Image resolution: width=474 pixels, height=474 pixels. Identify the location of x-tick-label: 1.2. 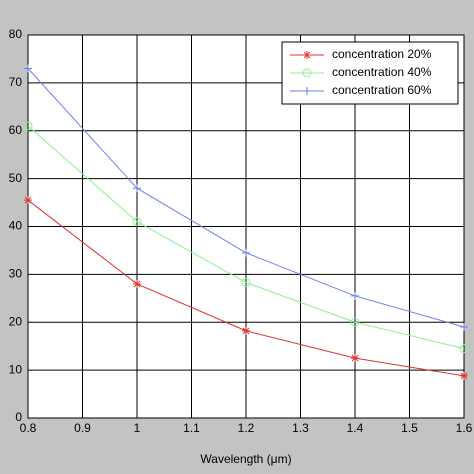
(246, 428).